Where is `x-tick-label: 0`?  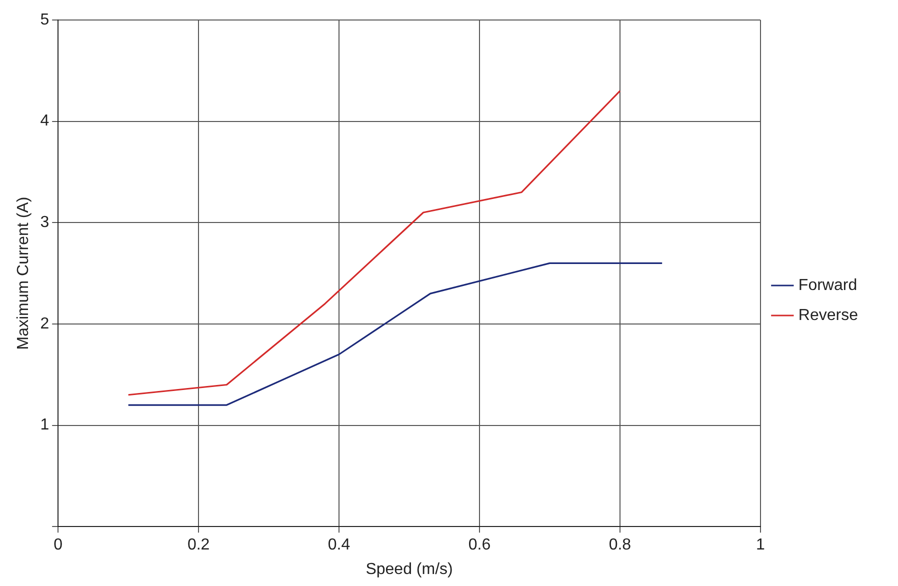
x-tick-label: 0 is located at coordinates (58, 545).